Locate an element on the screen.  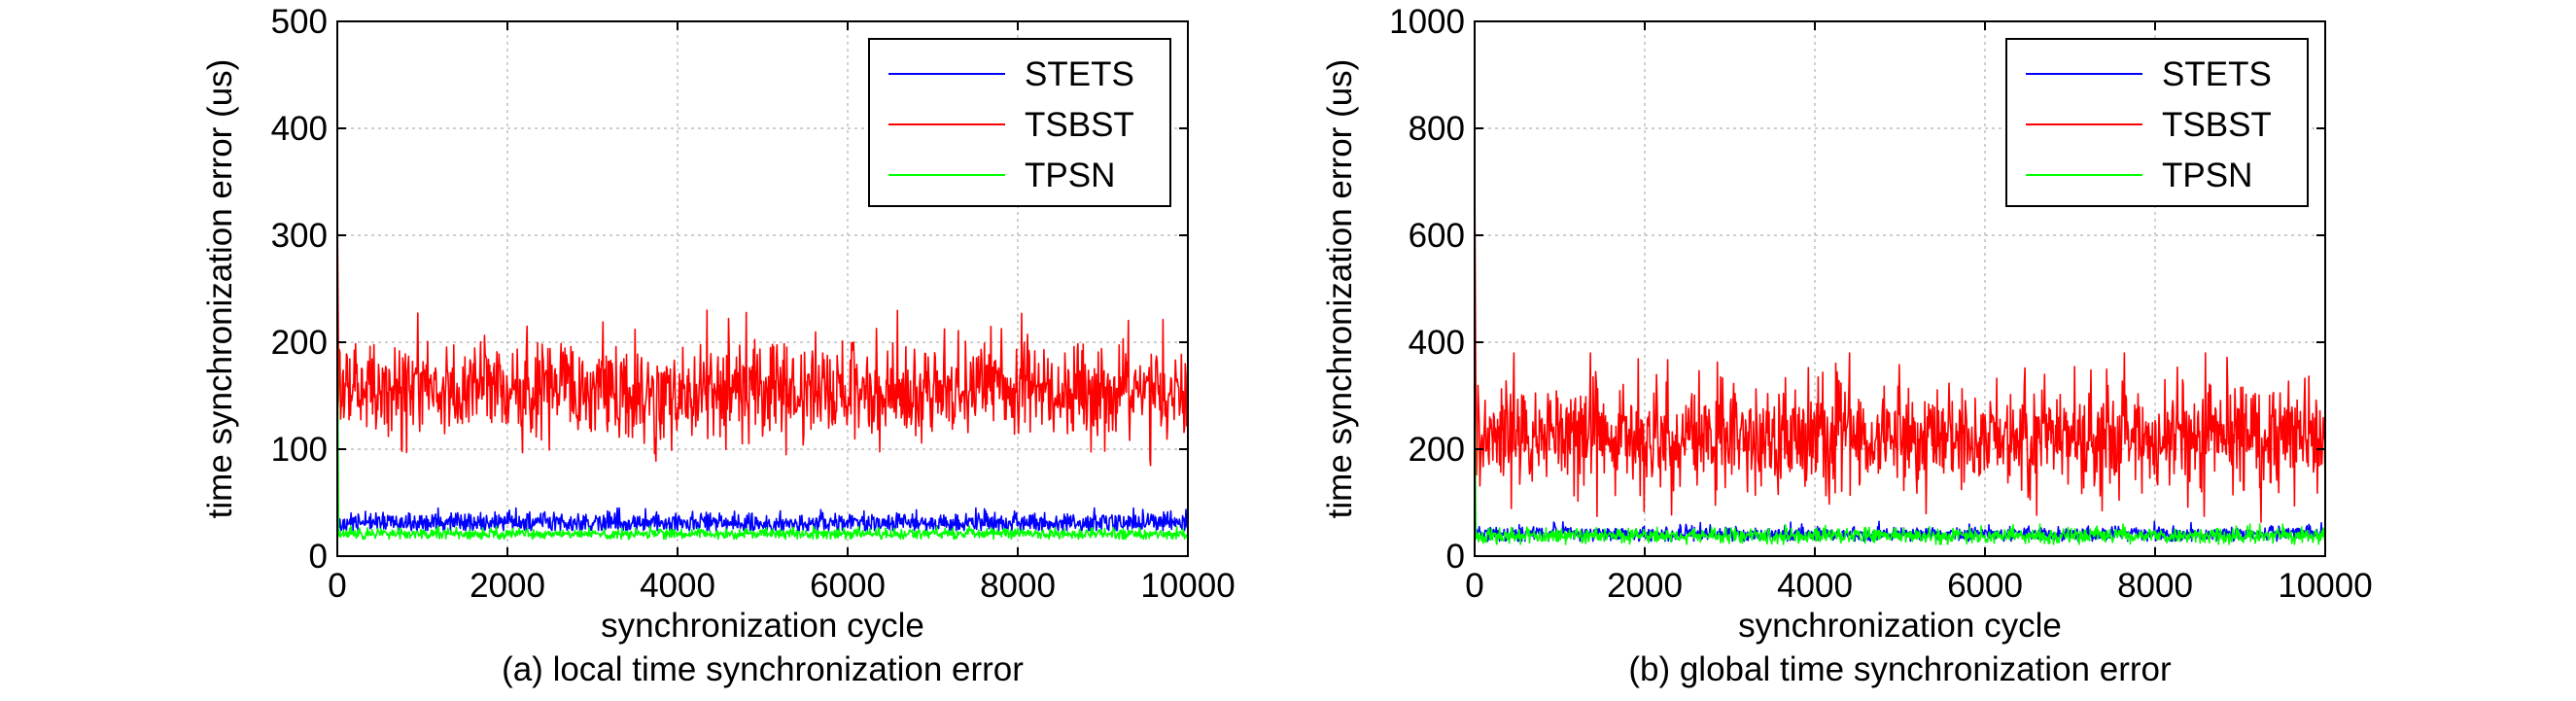
y-tick-label: 800 is located at coordinates (1437, 129).